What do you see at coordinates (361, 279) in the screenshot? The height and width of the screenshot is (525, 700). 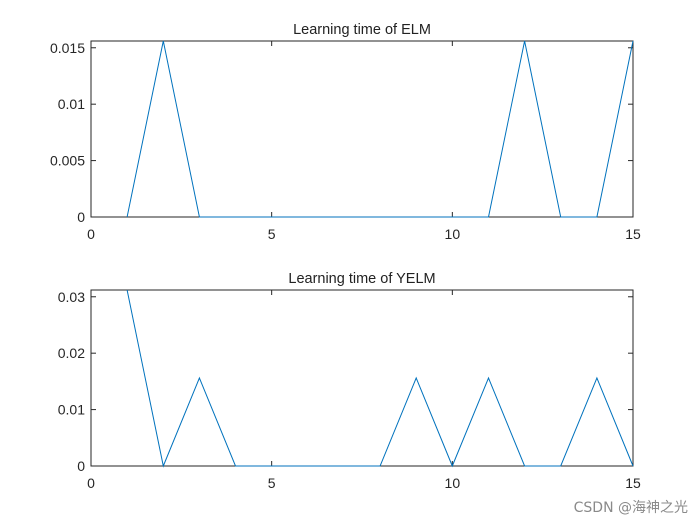 I see `chart-title-yelm: Learning time of YELM` at bounding box center [361, 279].